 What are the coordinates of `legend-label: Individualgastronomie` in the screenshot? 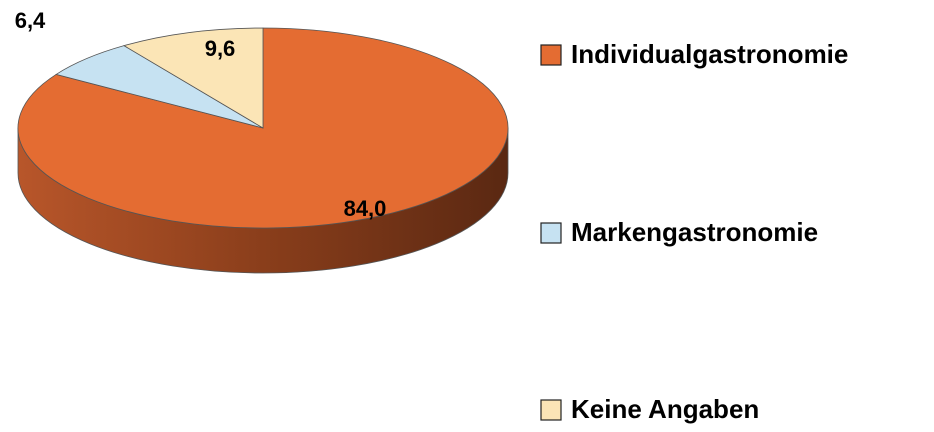 It's located at (709, 54).